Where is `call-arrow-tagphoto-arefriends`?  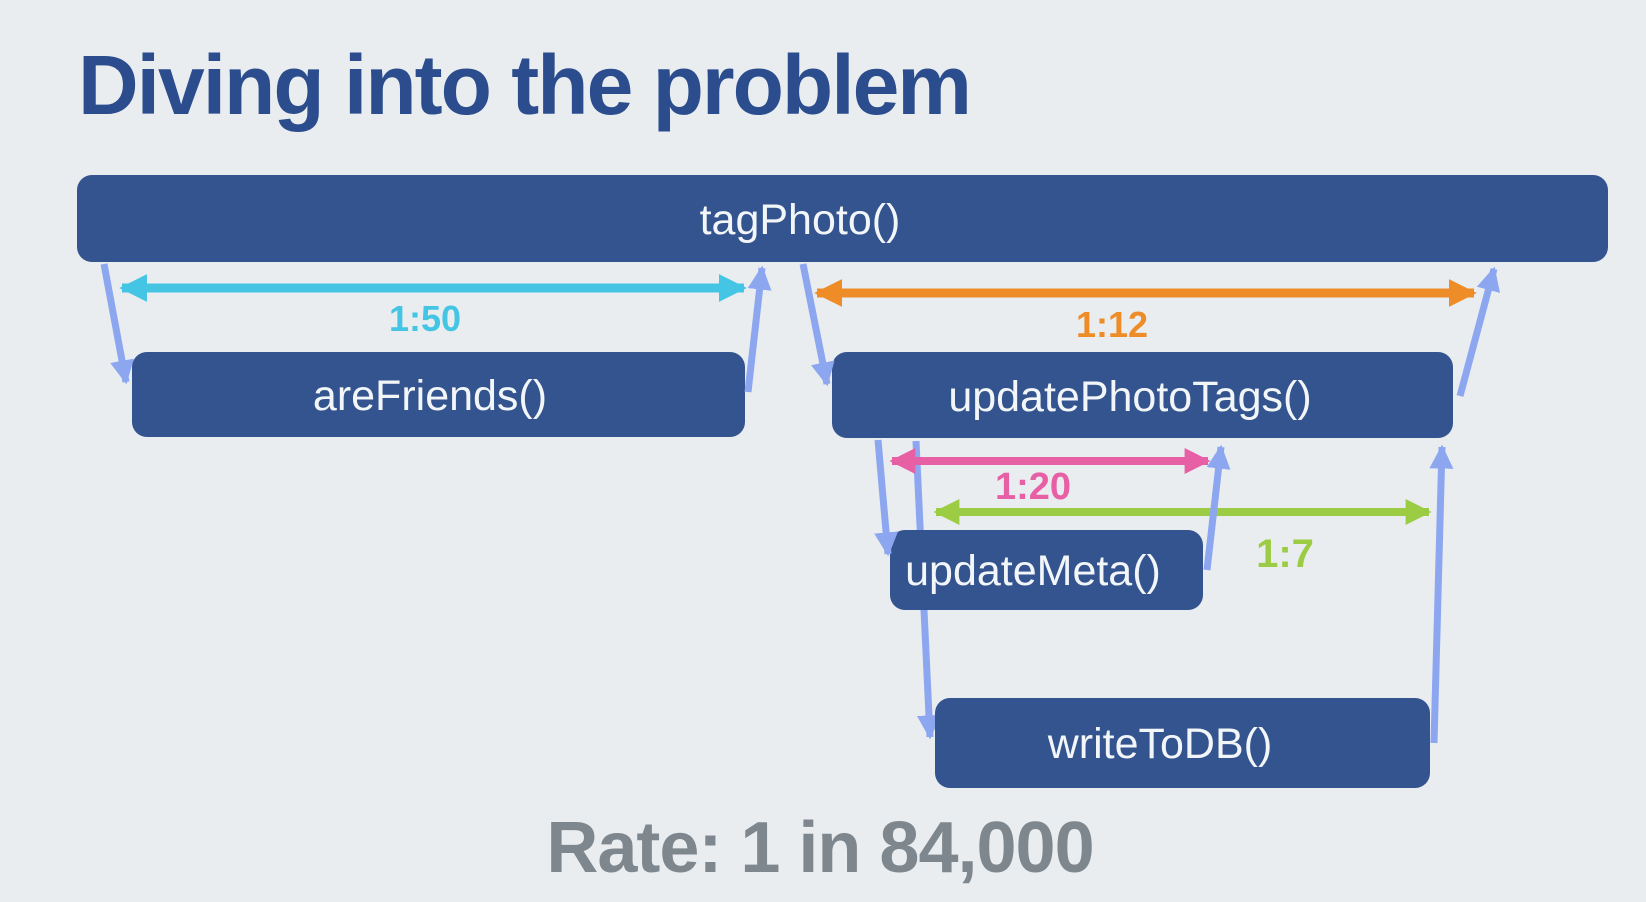 call-arrow-tagphoto-arefriends is located at coordinates (117, 324).